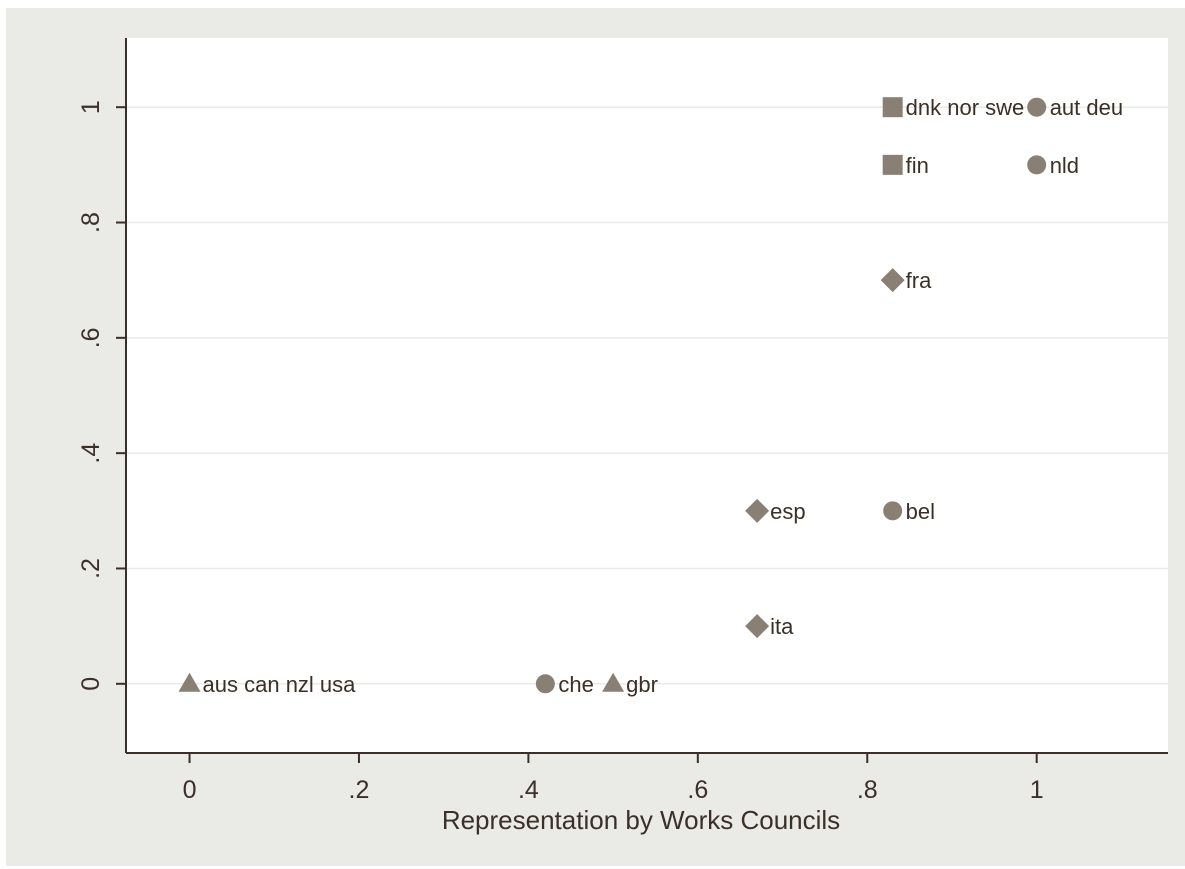 The image size is (1185, 869). Describe the element at coordinates (528, 790) in the screenshot. I see `x-tick-label: .4` at that location.